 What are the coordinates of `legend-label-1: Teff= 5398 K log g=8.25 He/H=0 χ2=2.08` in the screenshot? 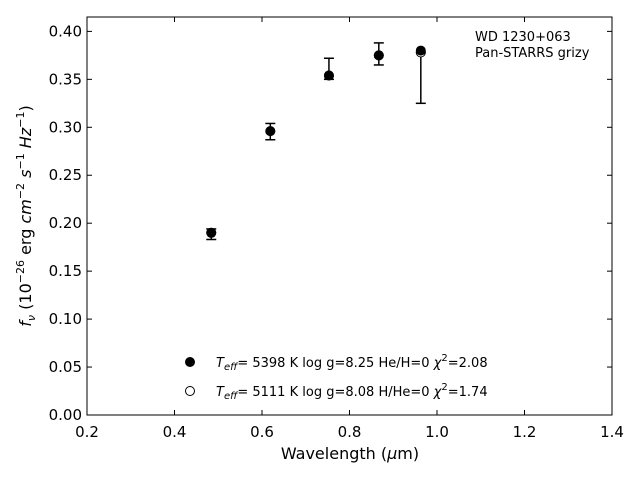 It's located at (352, 363).